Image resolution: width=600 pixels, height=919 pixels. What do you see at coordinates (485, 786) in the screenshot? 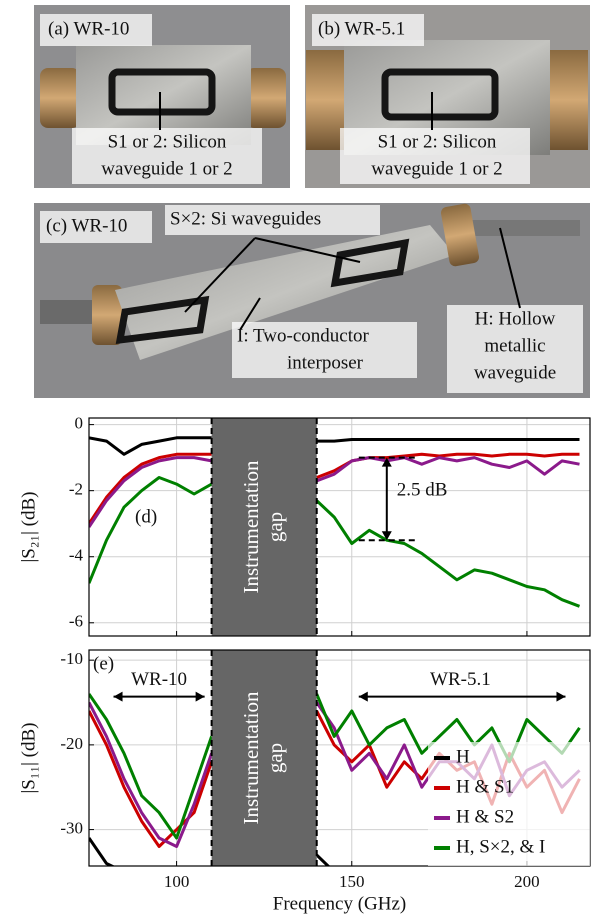
I see `legend-label: H & S1` at bounding box center [485, 786].